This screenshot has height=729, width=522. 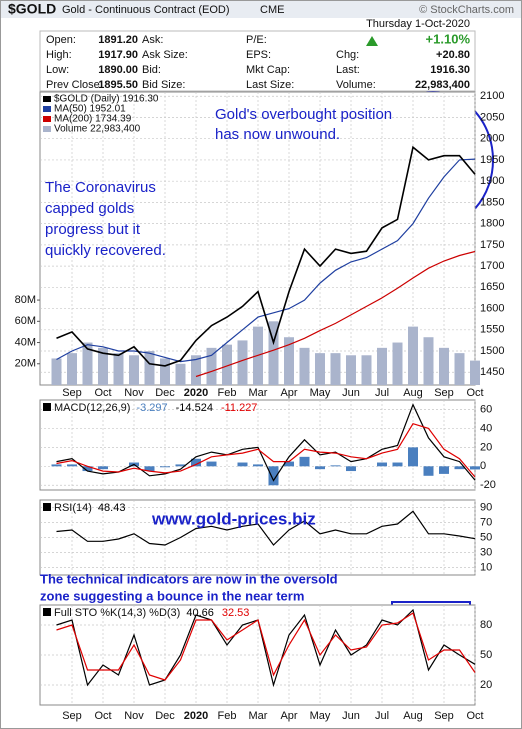 I want to click on panel-title: RSI(14), so click(x=73, y=508).